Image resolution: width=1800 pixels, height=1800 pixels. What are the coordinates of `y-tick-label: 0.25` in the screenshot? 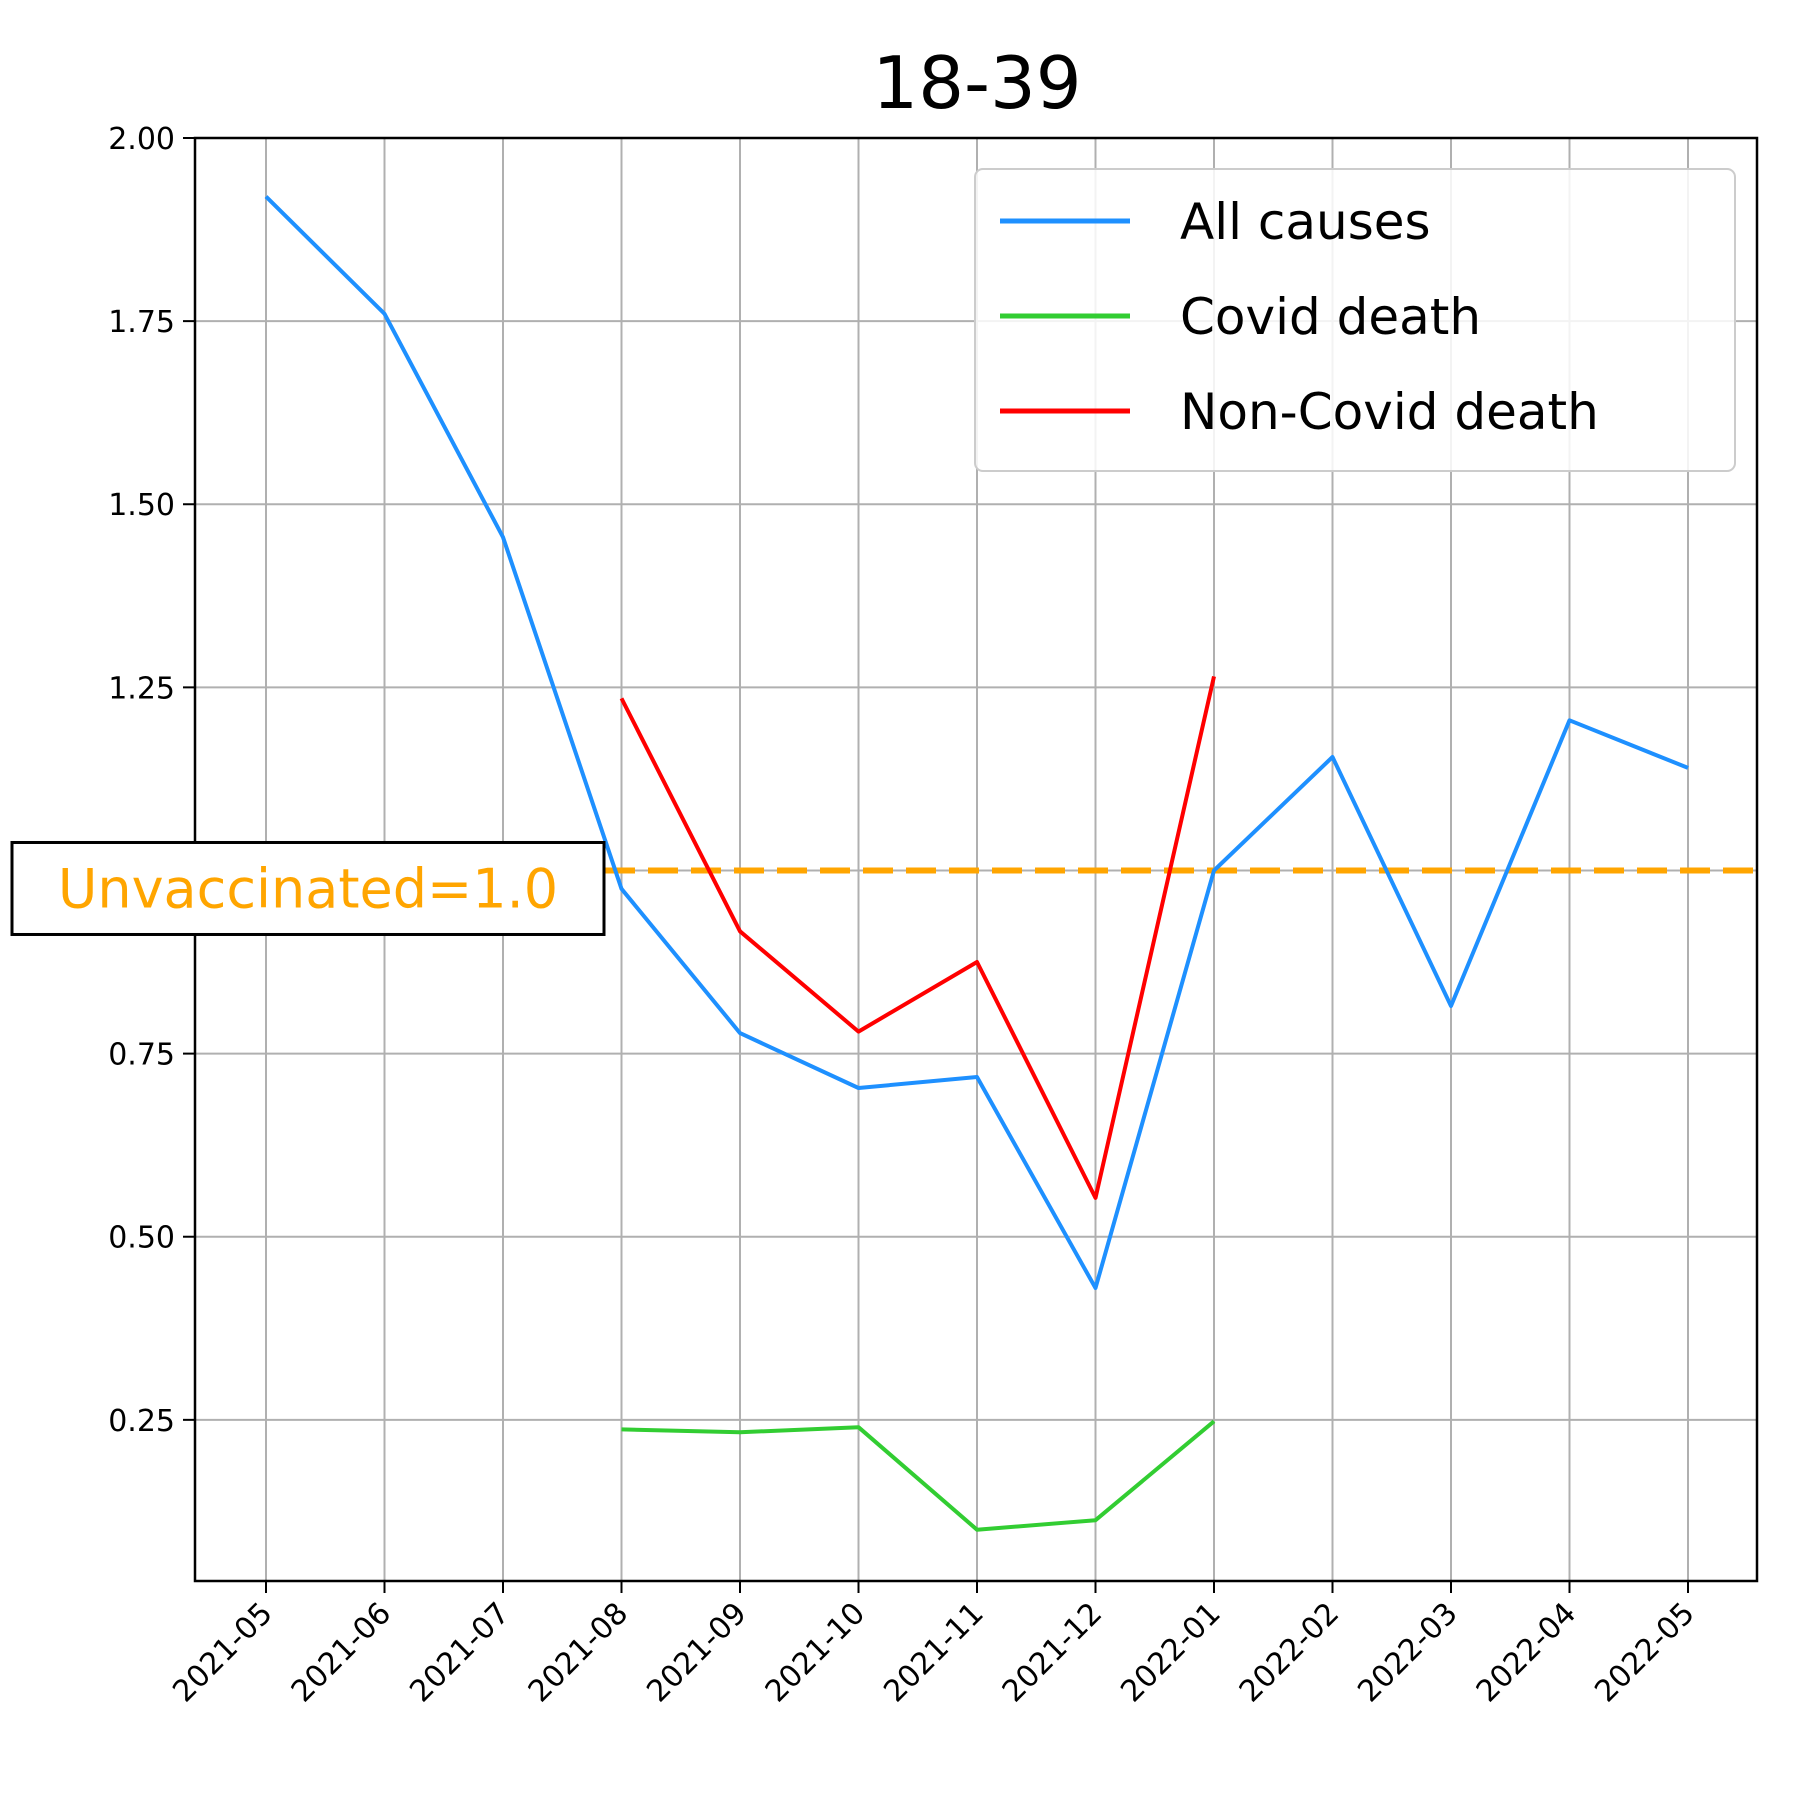 It's located at (141, 1421).